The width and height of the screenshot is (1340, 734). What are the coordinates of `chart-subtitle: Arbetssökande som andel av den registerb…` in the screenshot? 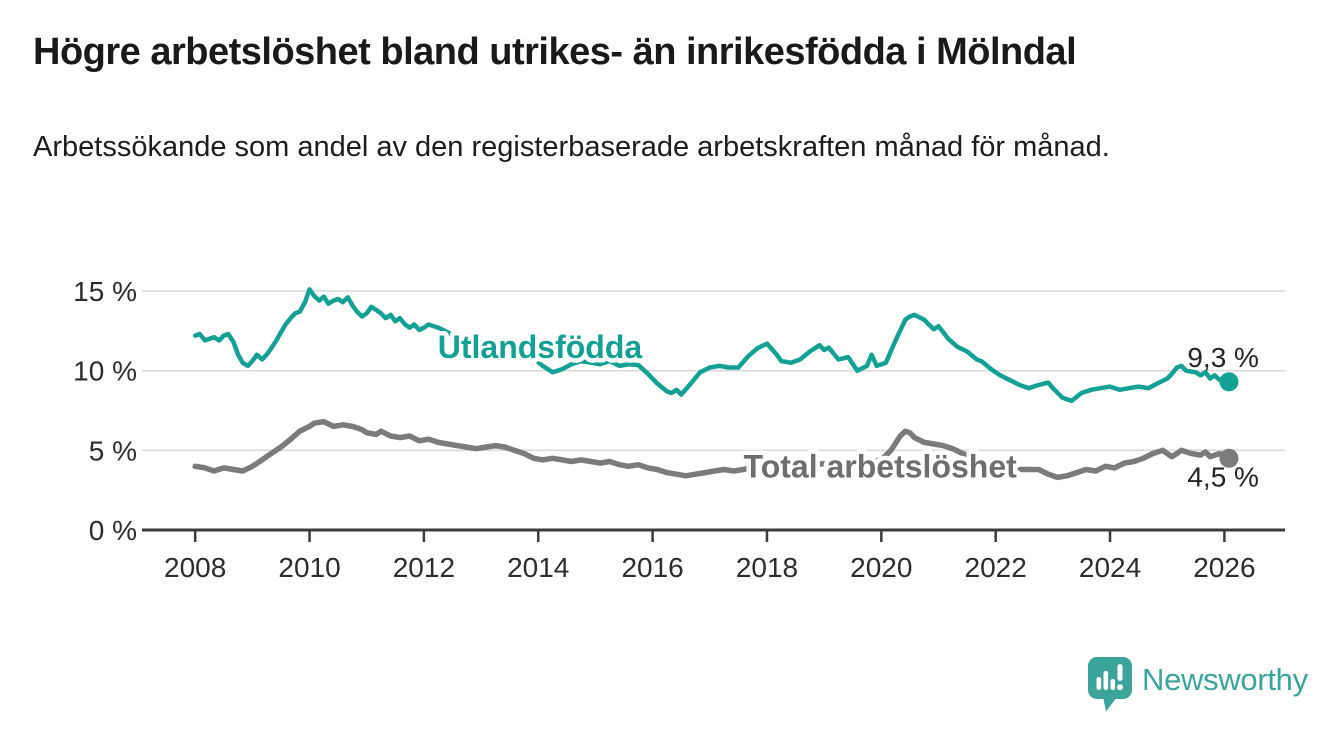 It's located at (571, 147).